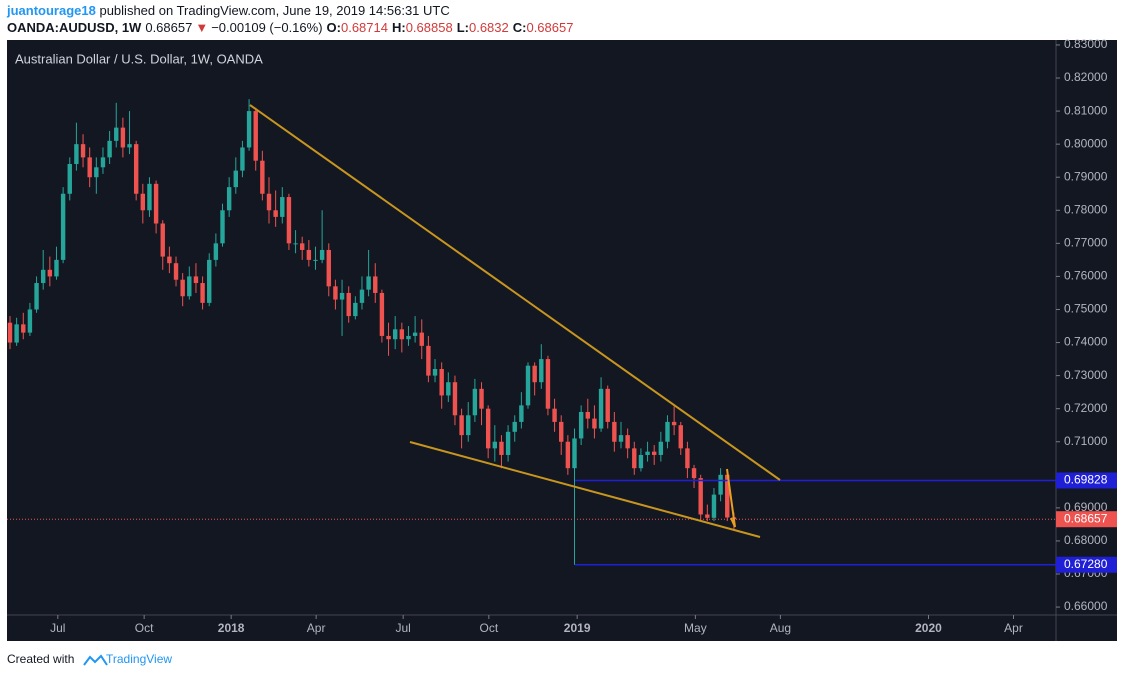 The height and width of the screenshot is (678, 1123). What do you see at coordinates (1086, 209) in the screenshot?
I see `y-tick-label: 0.78000` at bounding box center [1086, 209].